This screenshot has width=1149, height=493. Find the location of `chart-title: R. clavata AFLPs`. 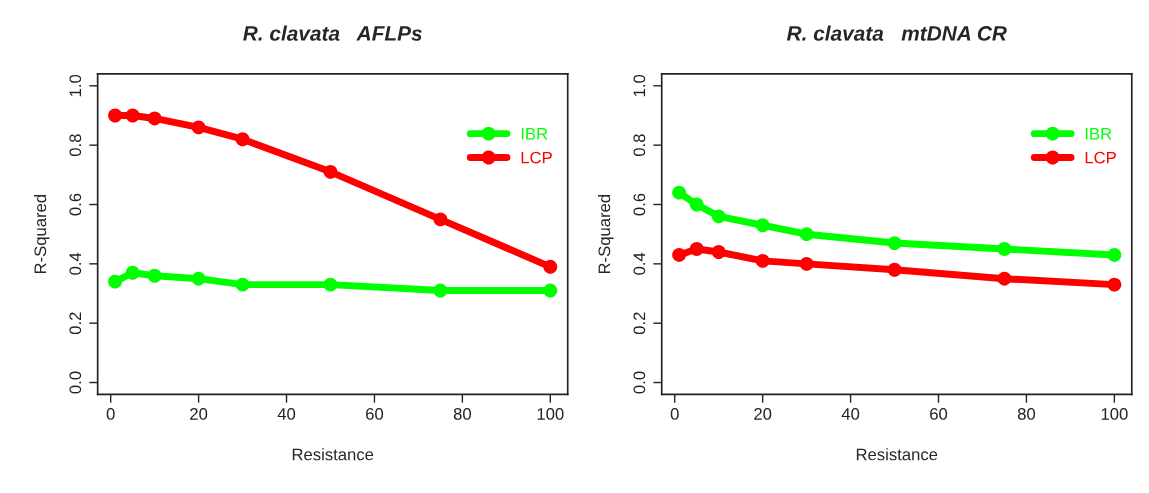

chart-title: R. clavata AFLPs is located at coordinates (332, 33).